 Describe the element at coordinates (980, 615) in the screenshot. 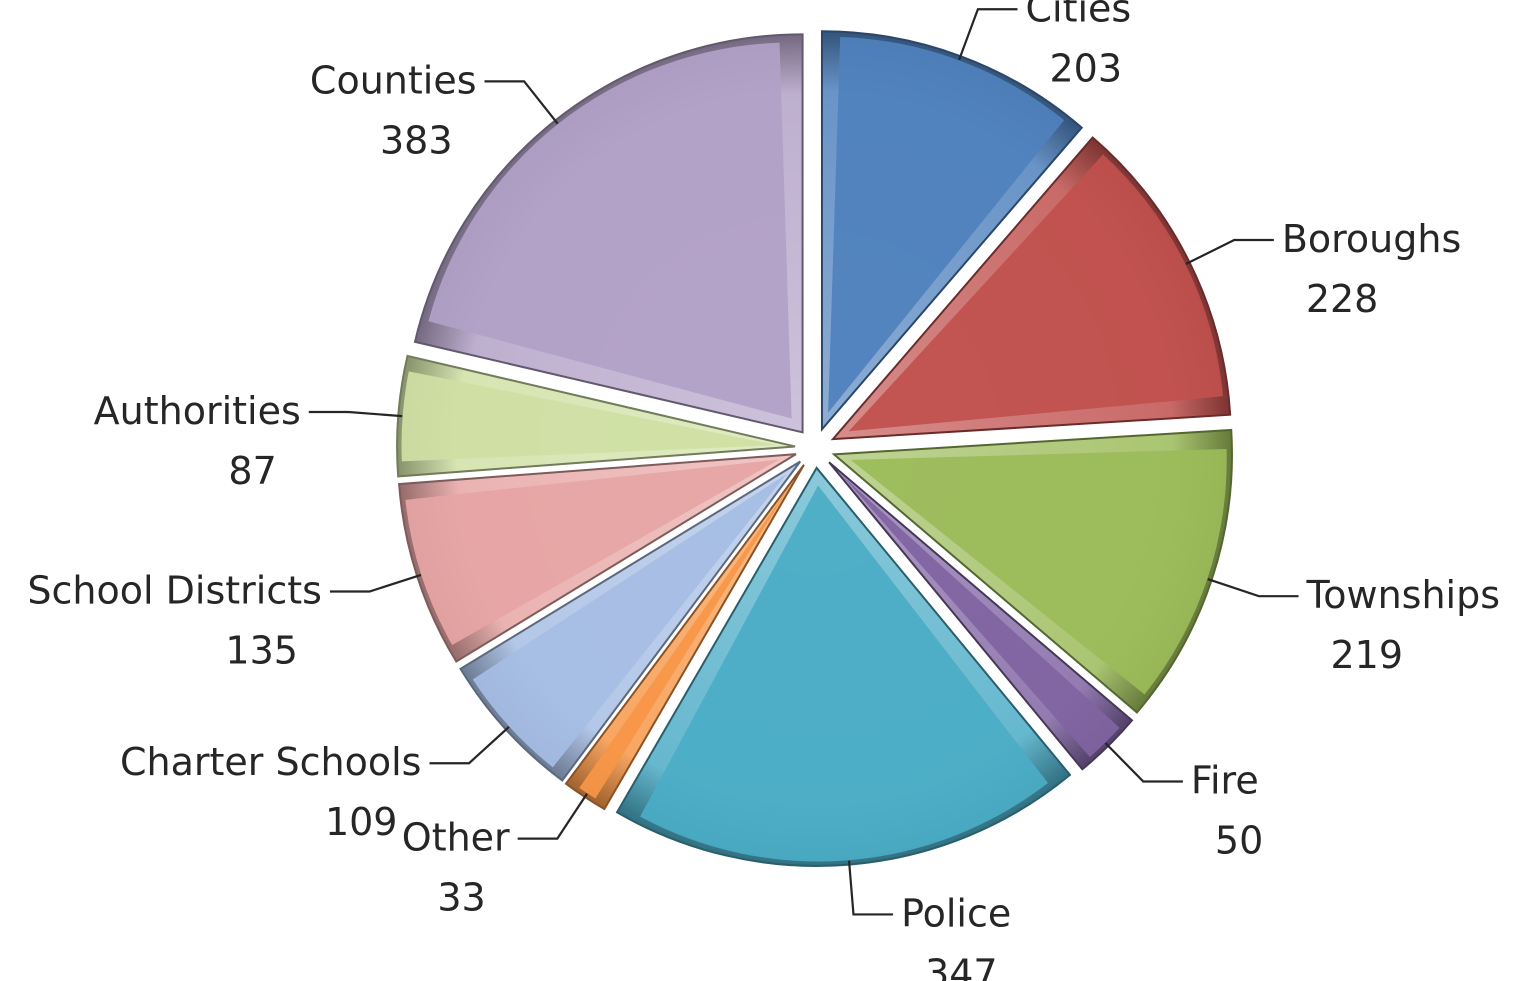

I see `slice-fire-face` at that location.